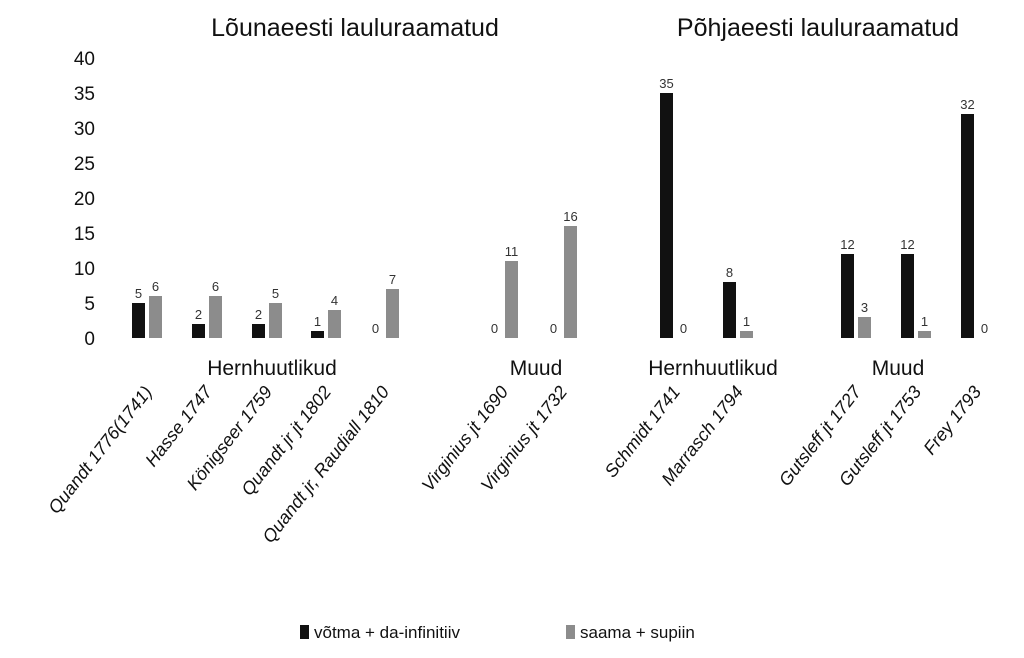  I want to click on y-tick-label: 15, so click(84, 234).